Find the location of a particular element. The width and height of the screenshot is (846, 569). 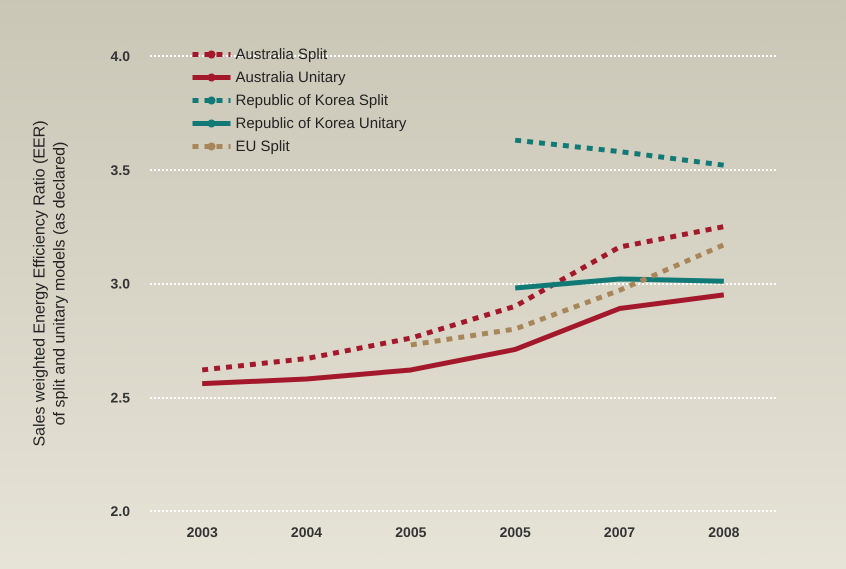

legend-label: Australia Unitary is located at coordinates (291, 77).